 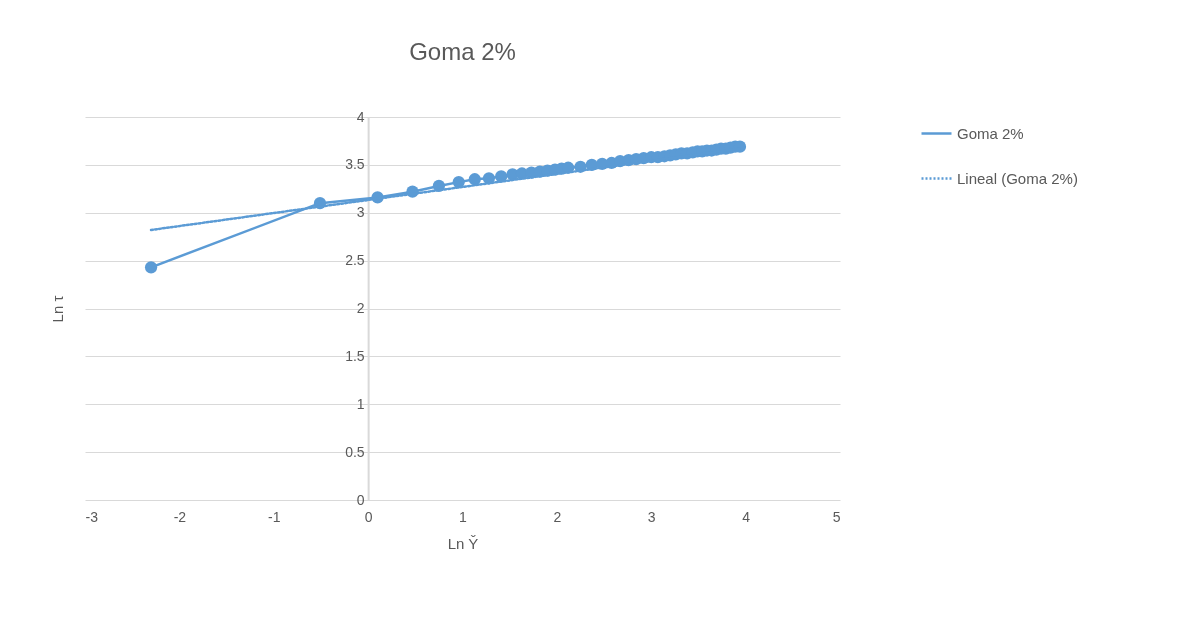 What do you see at coordinates (360, 116) in the screenshot?
I see `y-tick-label: 4` at bounding box center [360, 116].